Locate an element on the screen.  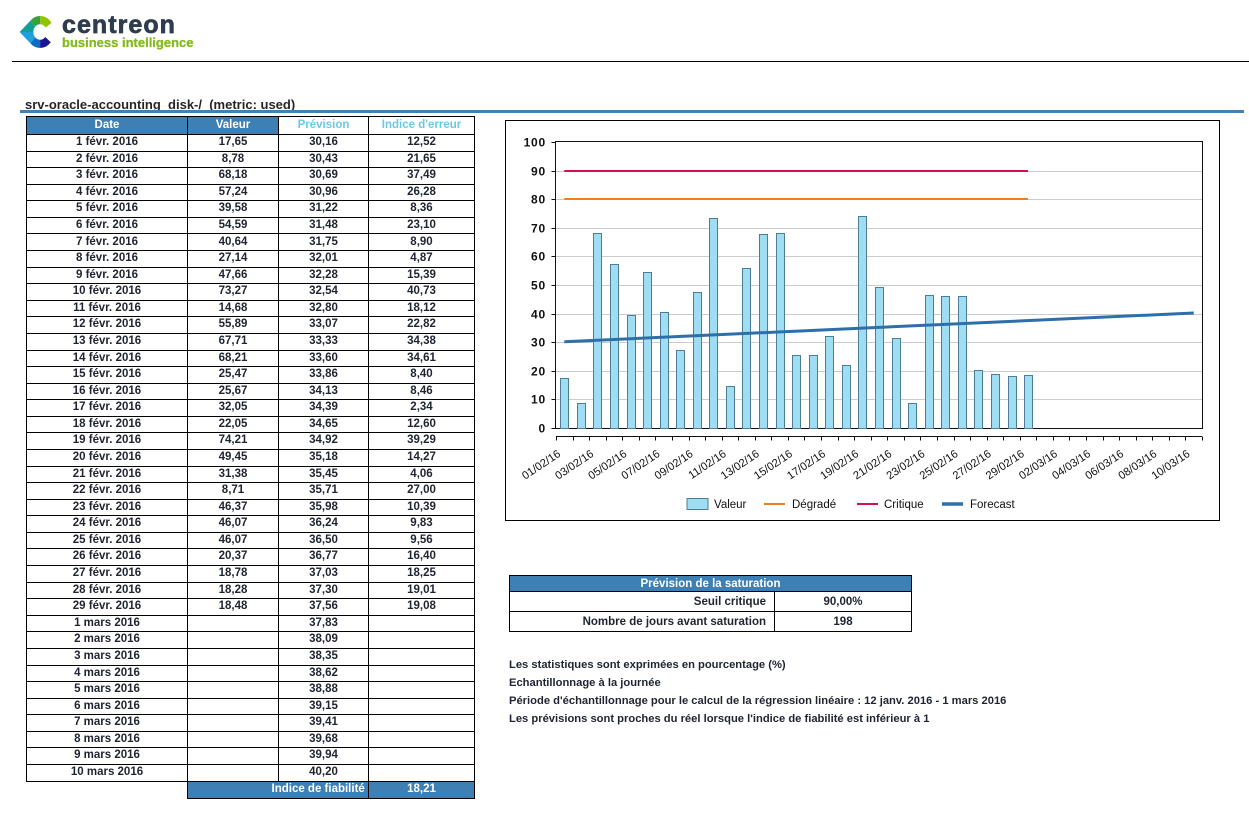
svg-text: 100 is located at coordinates (535, 143).